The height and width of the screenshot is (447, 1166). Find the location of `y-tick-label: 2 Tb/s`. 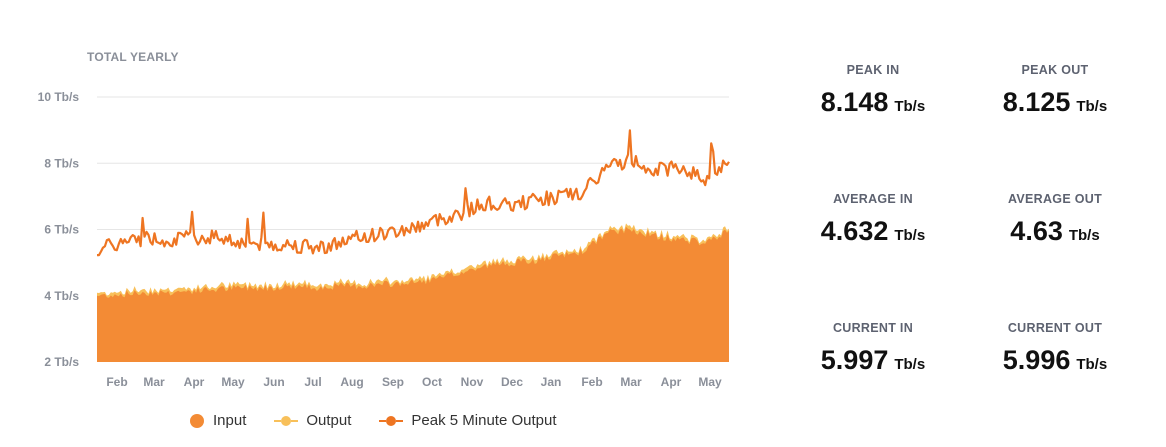

y-tick-label: 2 Tb/s is located at coordinates (61, 362).